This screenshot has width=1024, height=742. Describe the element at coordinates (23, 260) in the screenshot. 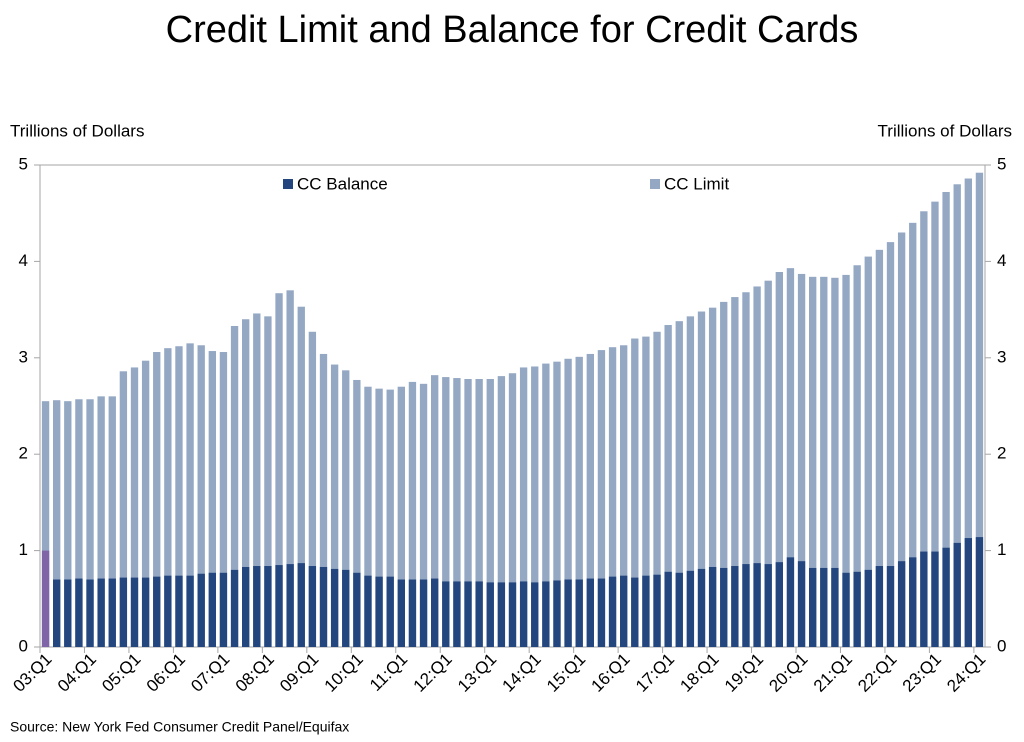

I see `y-tick-label: 4` at that location.